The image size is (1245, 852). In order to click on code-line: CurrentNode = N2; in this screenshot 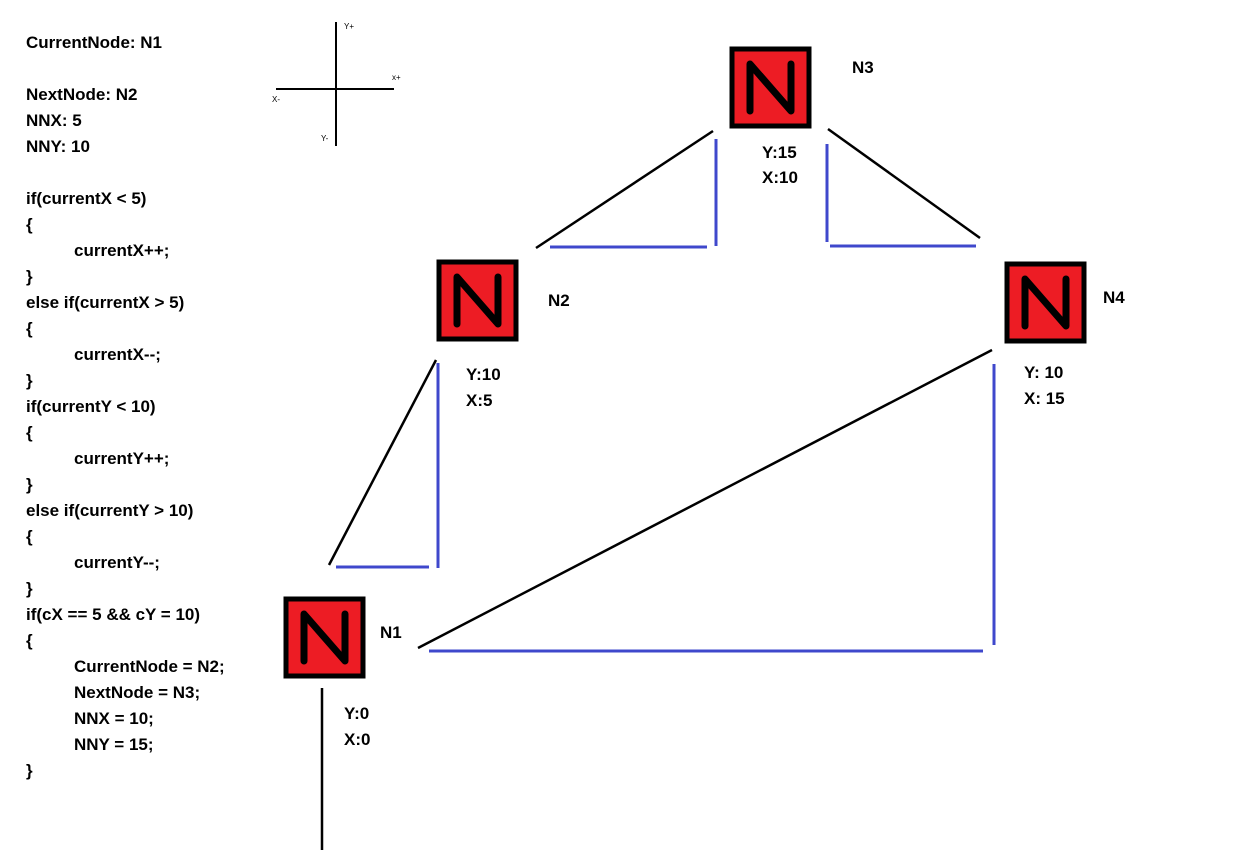, I will do `click(149, 666)`.